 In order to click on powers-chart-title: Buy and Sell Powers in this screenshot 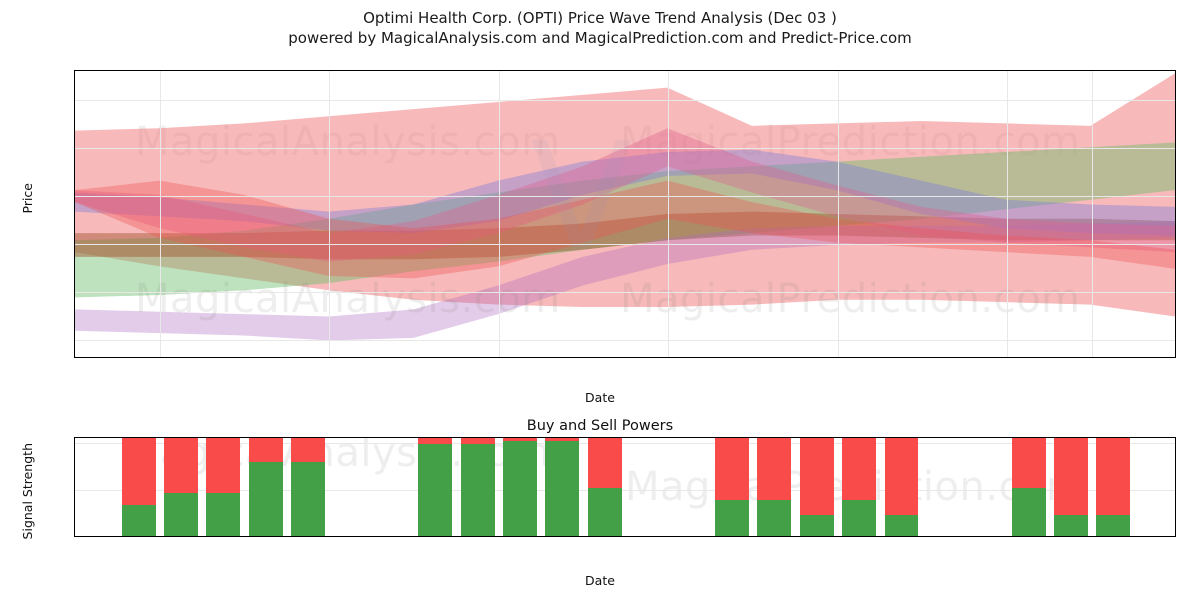, I will do `click(600, 426)`.